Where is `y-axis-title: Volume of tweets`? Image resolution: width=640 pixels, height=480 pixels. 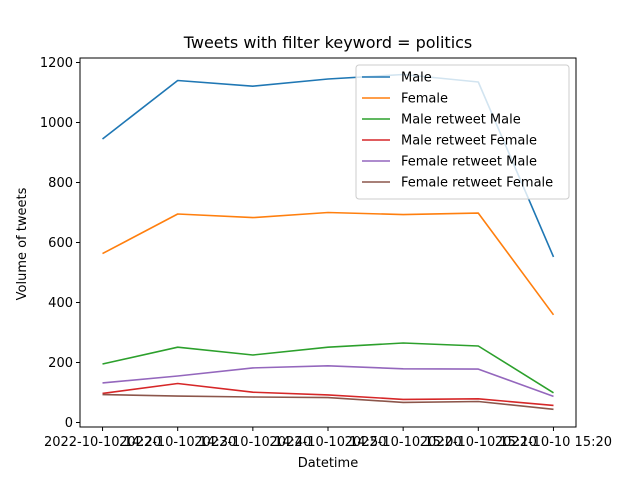
y-axis-title: Volume of tweets is located at coordinates (22, 243).